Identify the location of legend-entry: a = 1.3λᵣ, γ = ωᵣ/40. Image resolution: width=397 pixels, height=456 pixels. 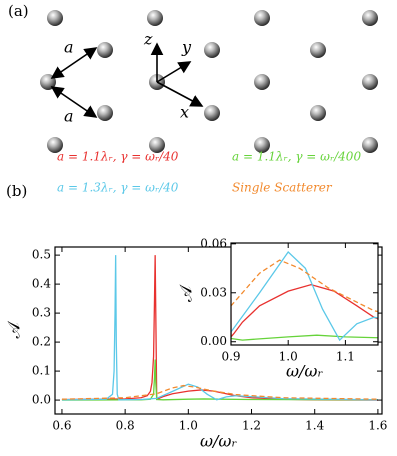
(118, 188).